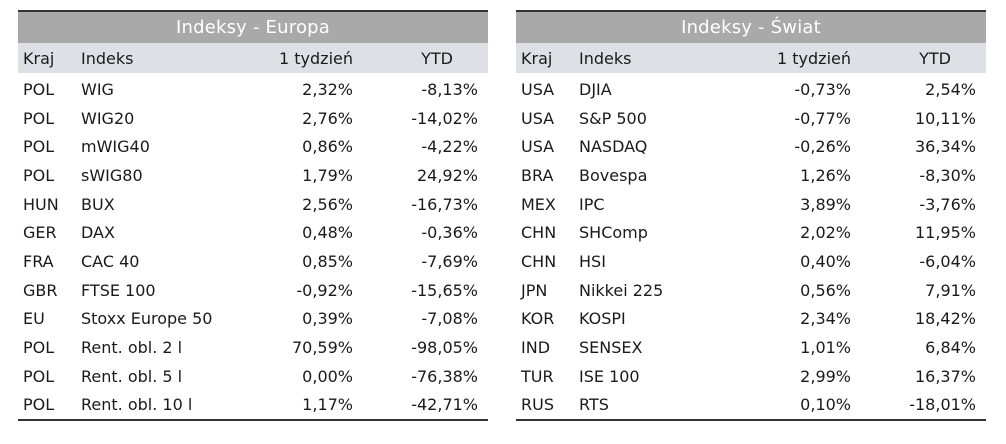  What do you see at coordinates (950, 290) in the screenshot?
I see `ytd-change-cell: 7,91%` at bounding box center [950, 290].